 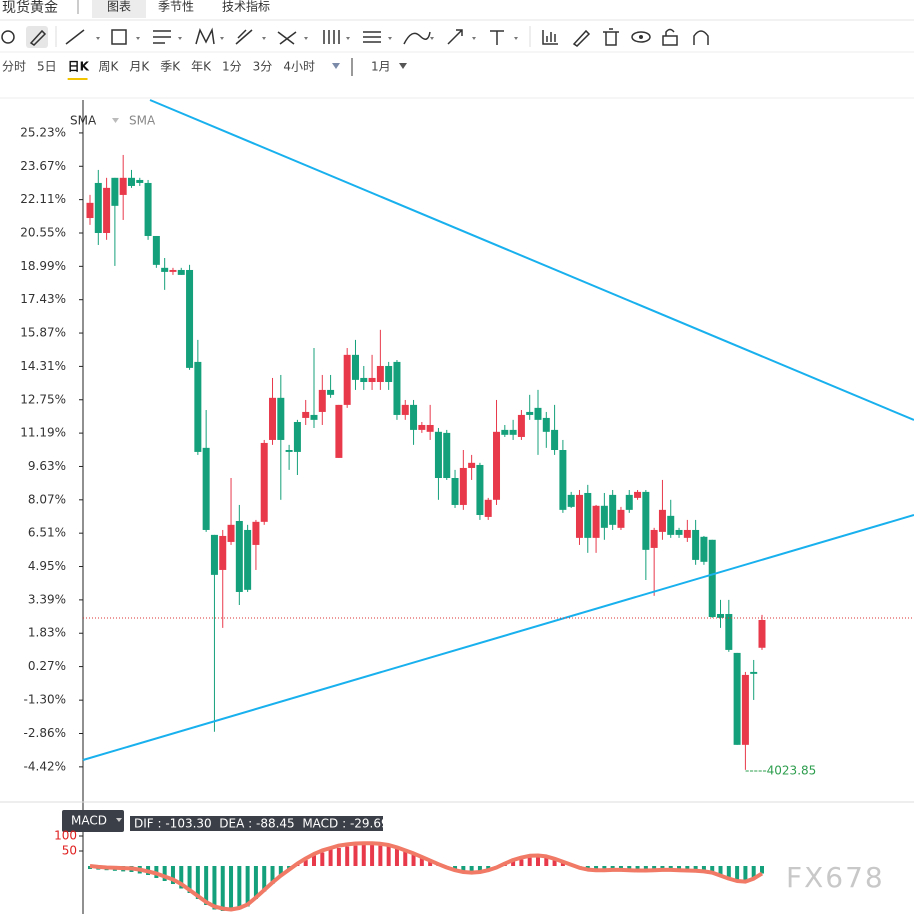 I want to click on period-option: 周K, so click(x=109, y=67).